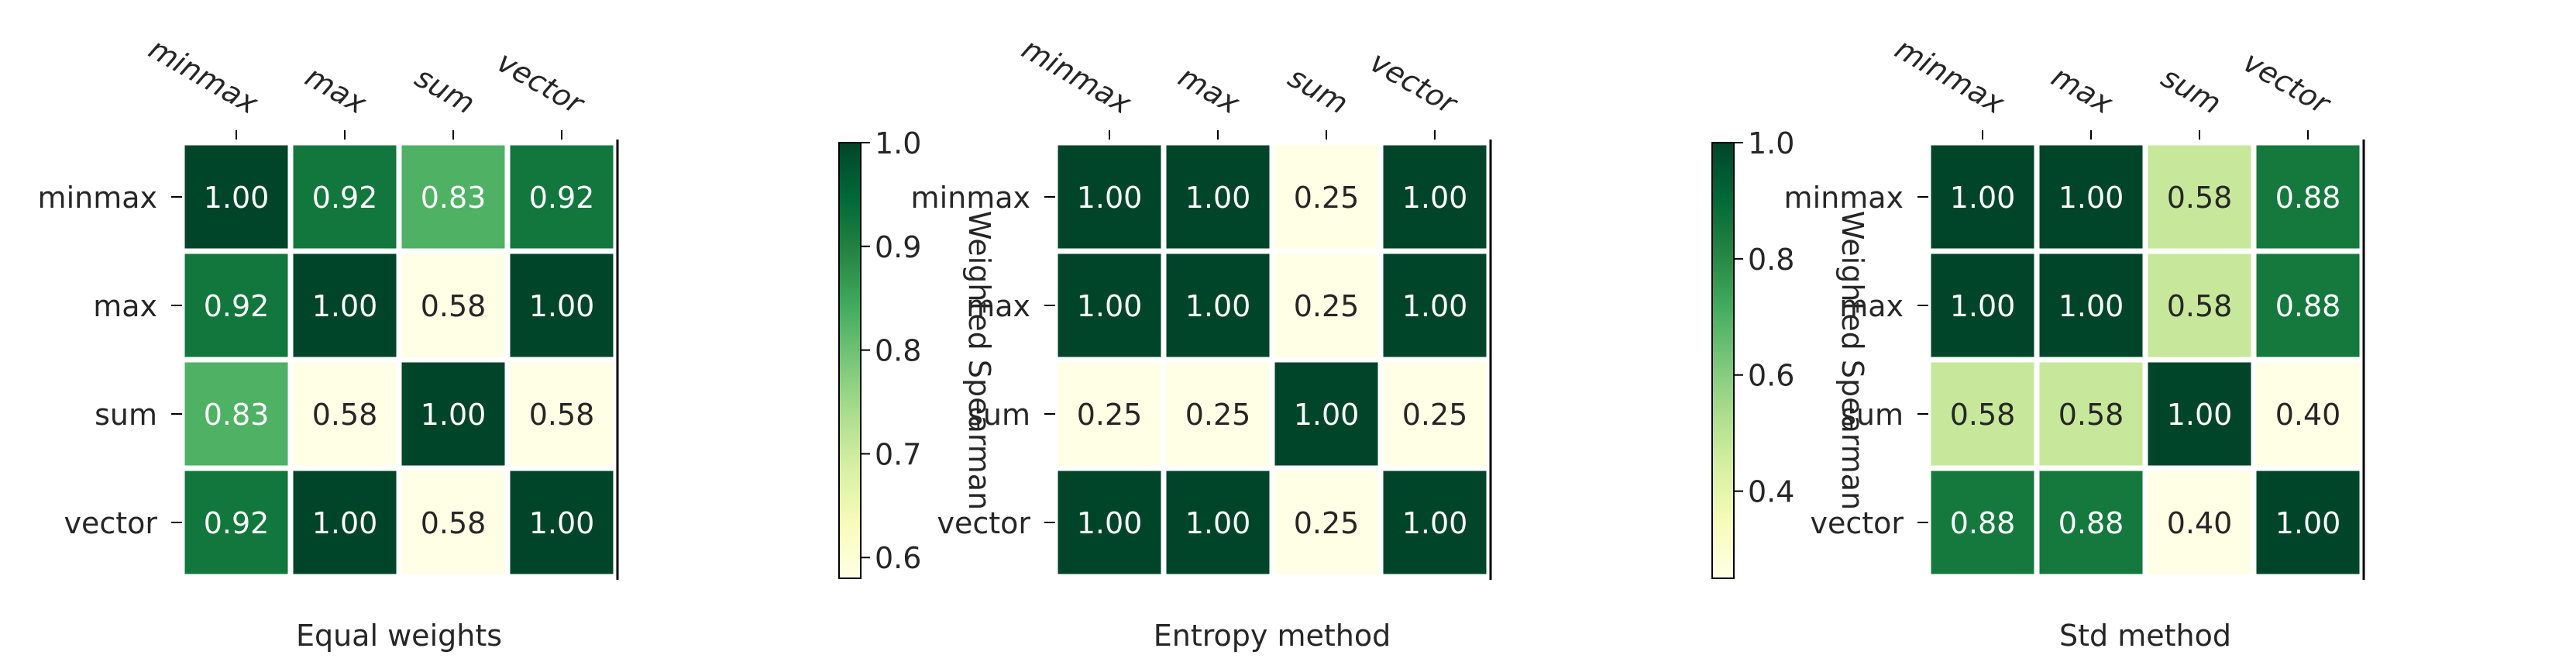 Image resolution: width=2576 pixels, height=662 pixels. Describe the element at coordinates (399, 636) in the screenshot. I see `panel-xlabel: Equal weights` at that location.